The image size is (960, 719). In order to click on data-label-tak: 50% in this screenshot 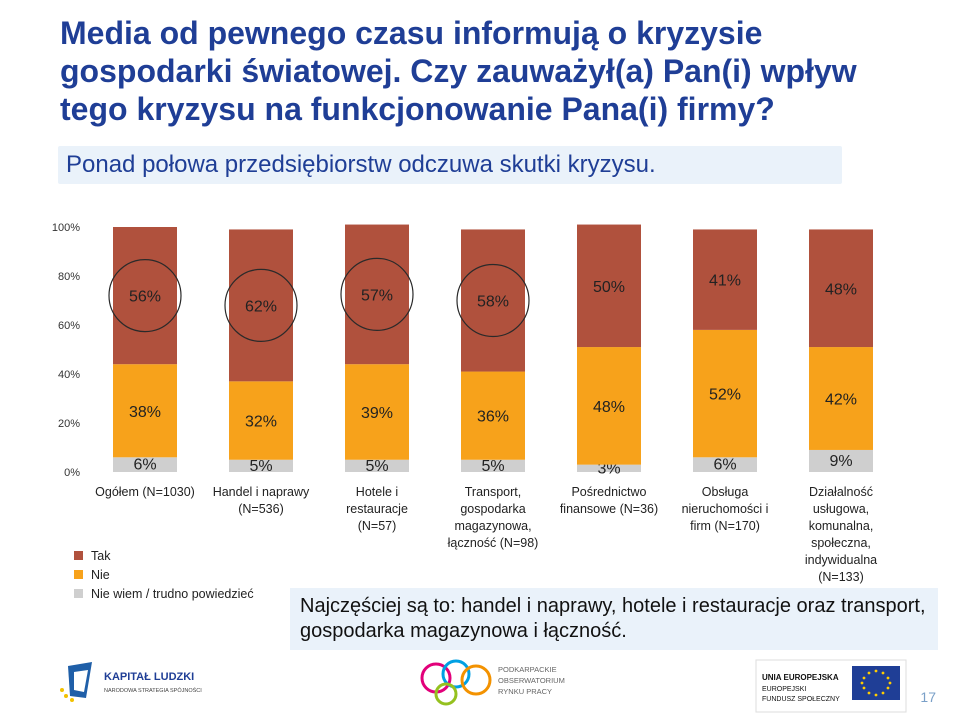, I will do `click(609, 287)`.